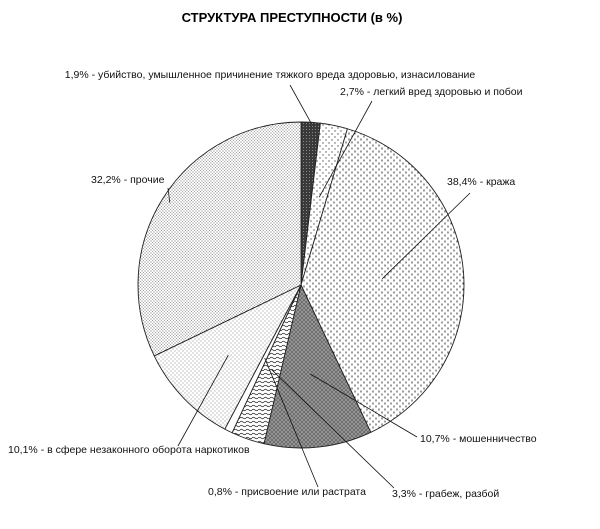 This screenshot has width=600, height=529. I want to click on slice-label: 38,4% - кража, so click(481, 182).